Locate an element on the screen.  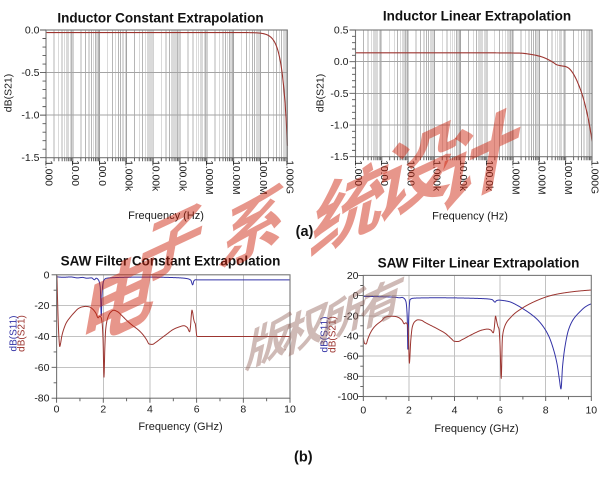
svg-text: (b) is located at coordinates (303, 458).